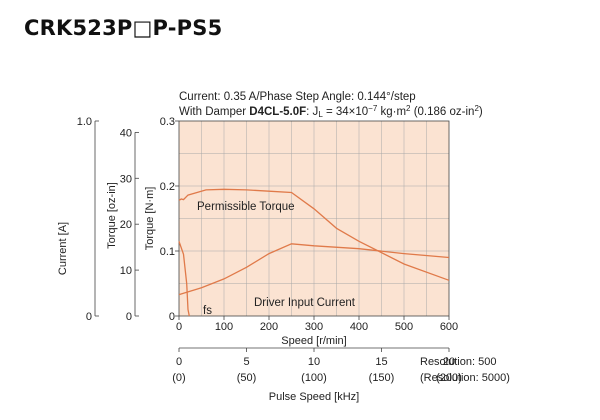 The height and width of the screenshot is (420, 600). I want to click on x-tick-label: 400, so click(359, 327).